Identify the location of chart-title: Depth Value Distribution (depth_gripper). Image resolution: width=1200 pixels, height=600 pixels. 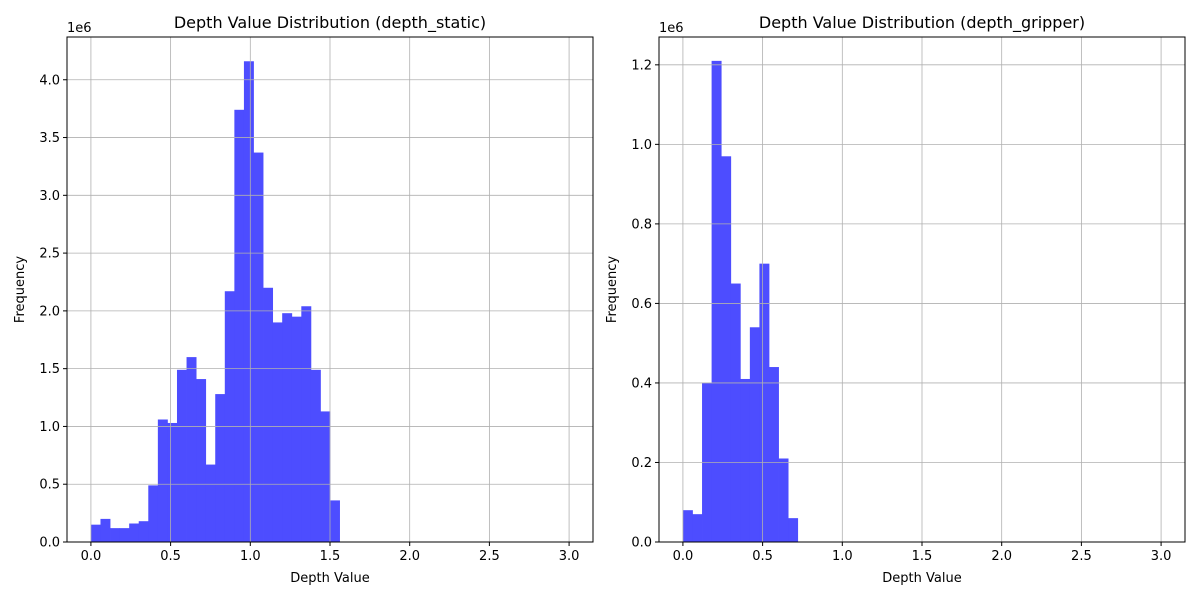
(922, 23).